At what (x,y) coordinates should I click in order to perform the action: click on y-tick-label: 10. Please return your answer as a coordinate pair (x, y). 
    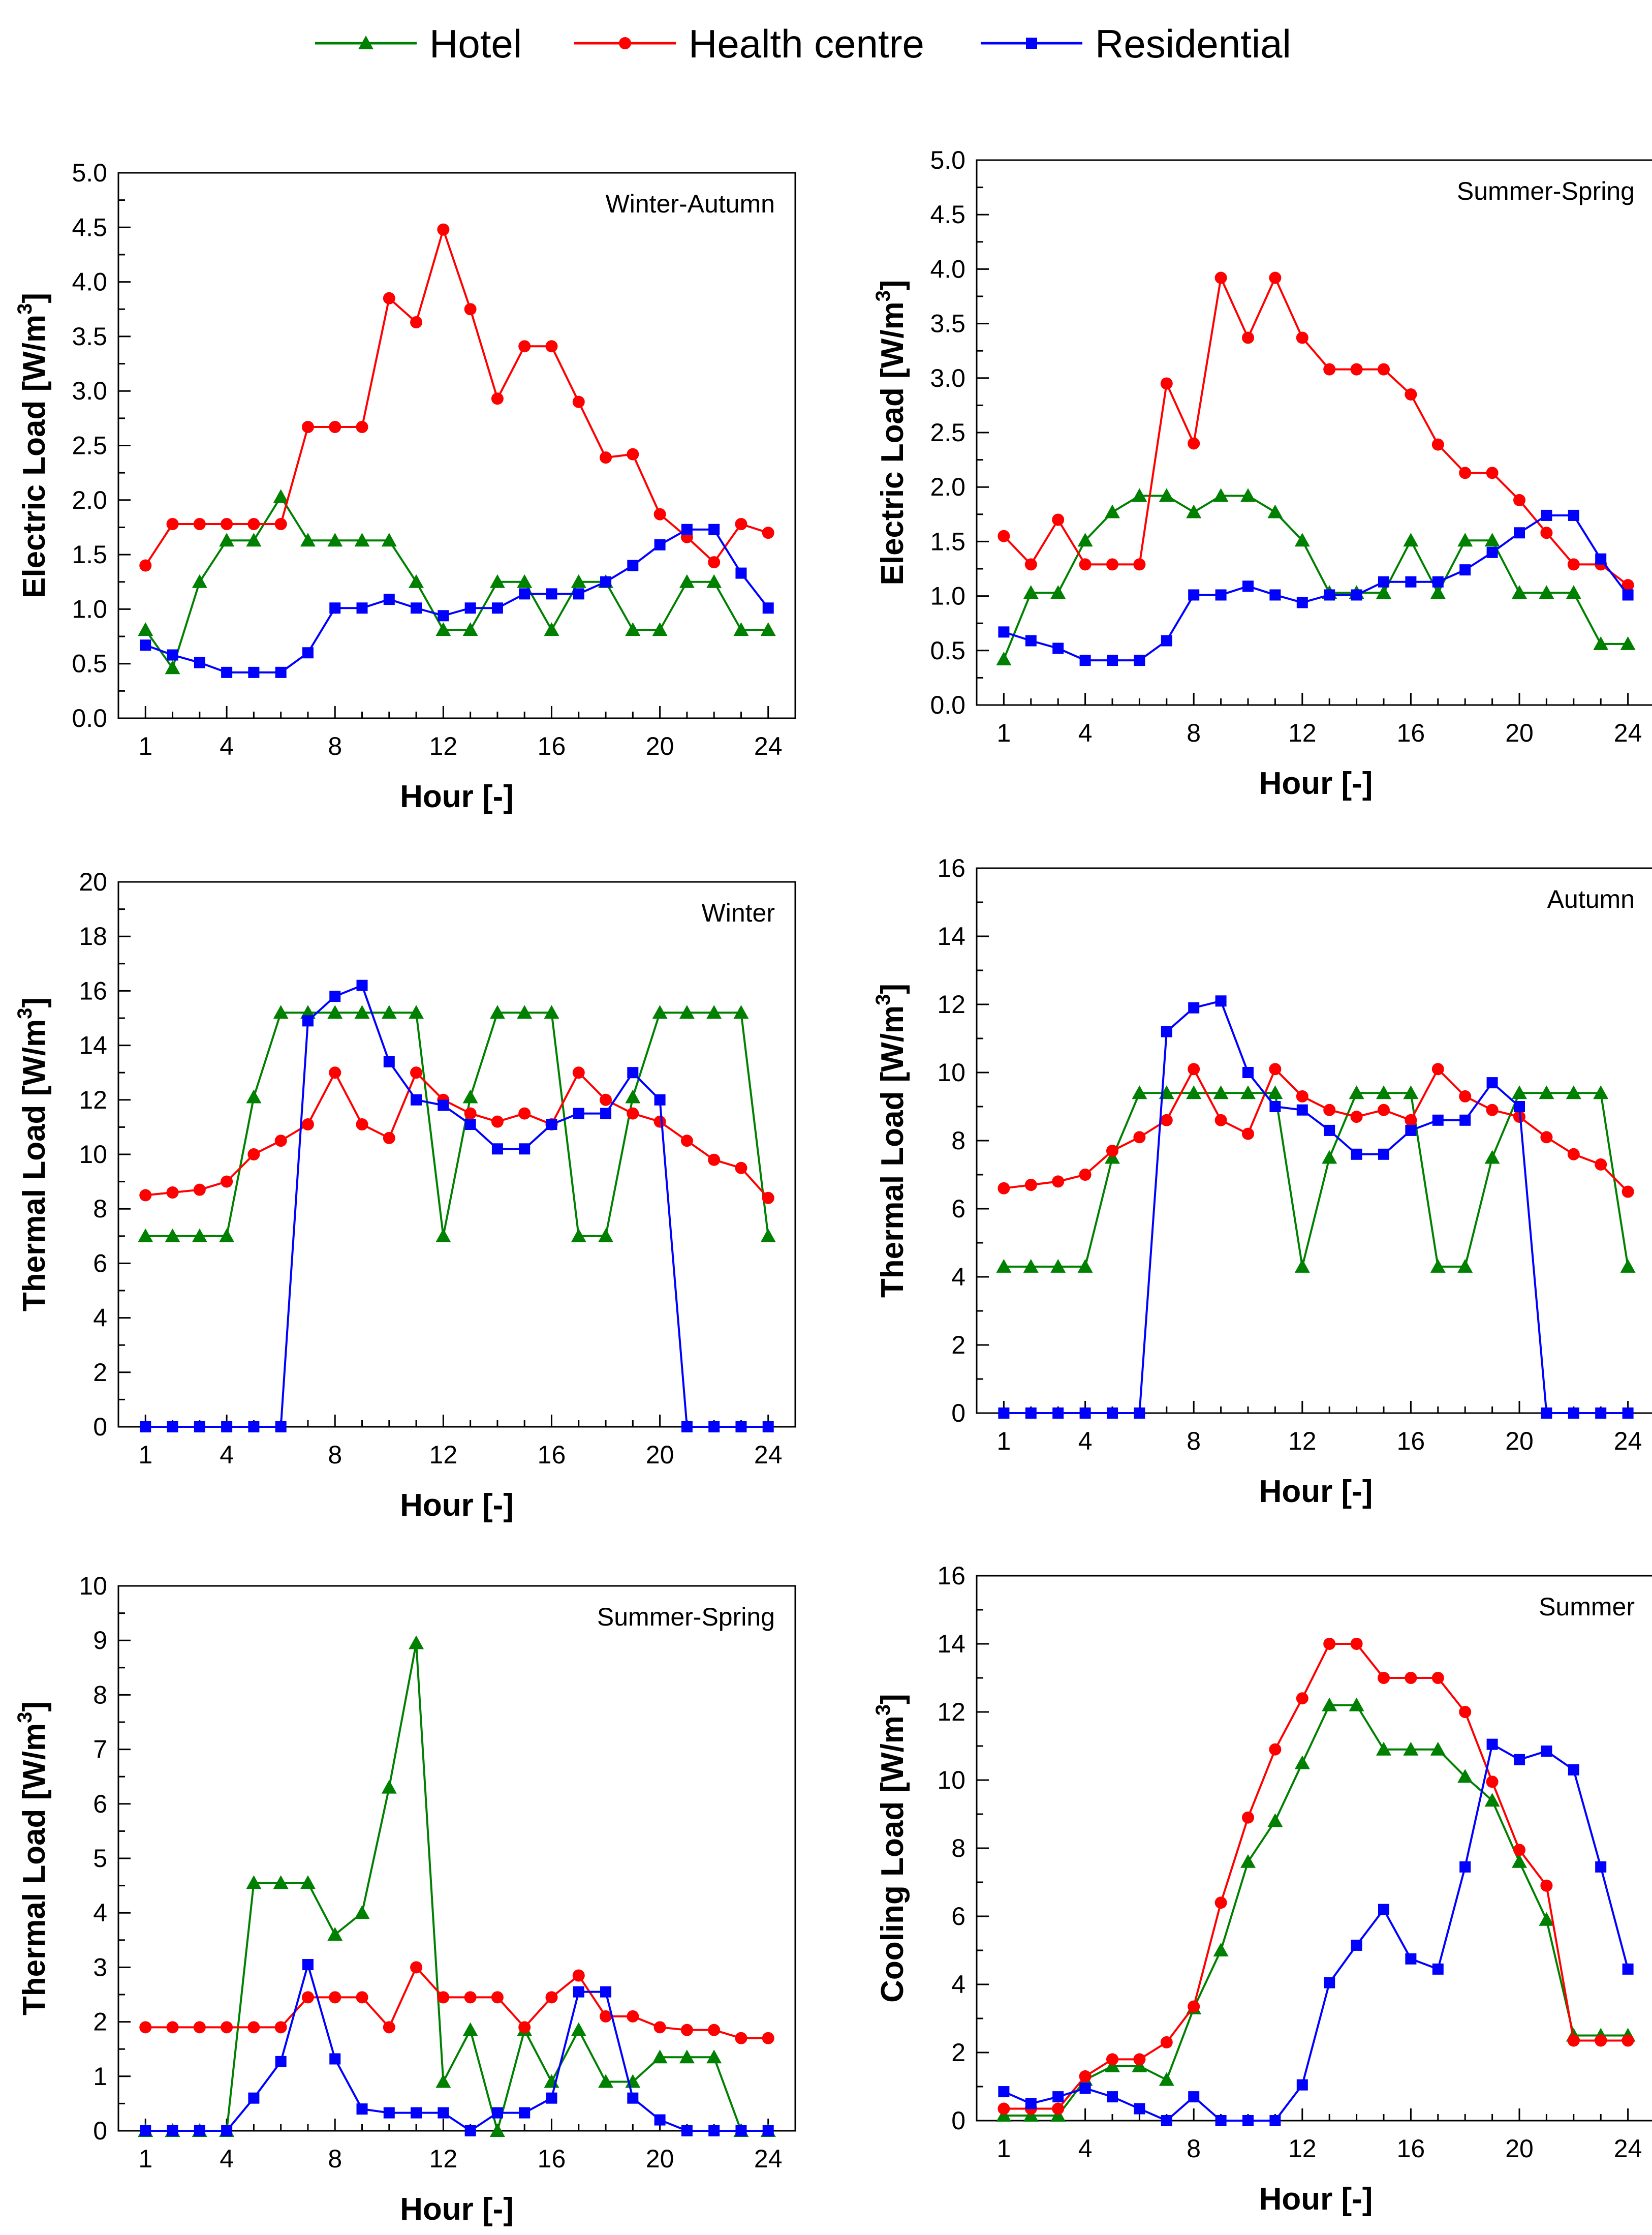
    Looking at the image, I should click on (951, 1072).